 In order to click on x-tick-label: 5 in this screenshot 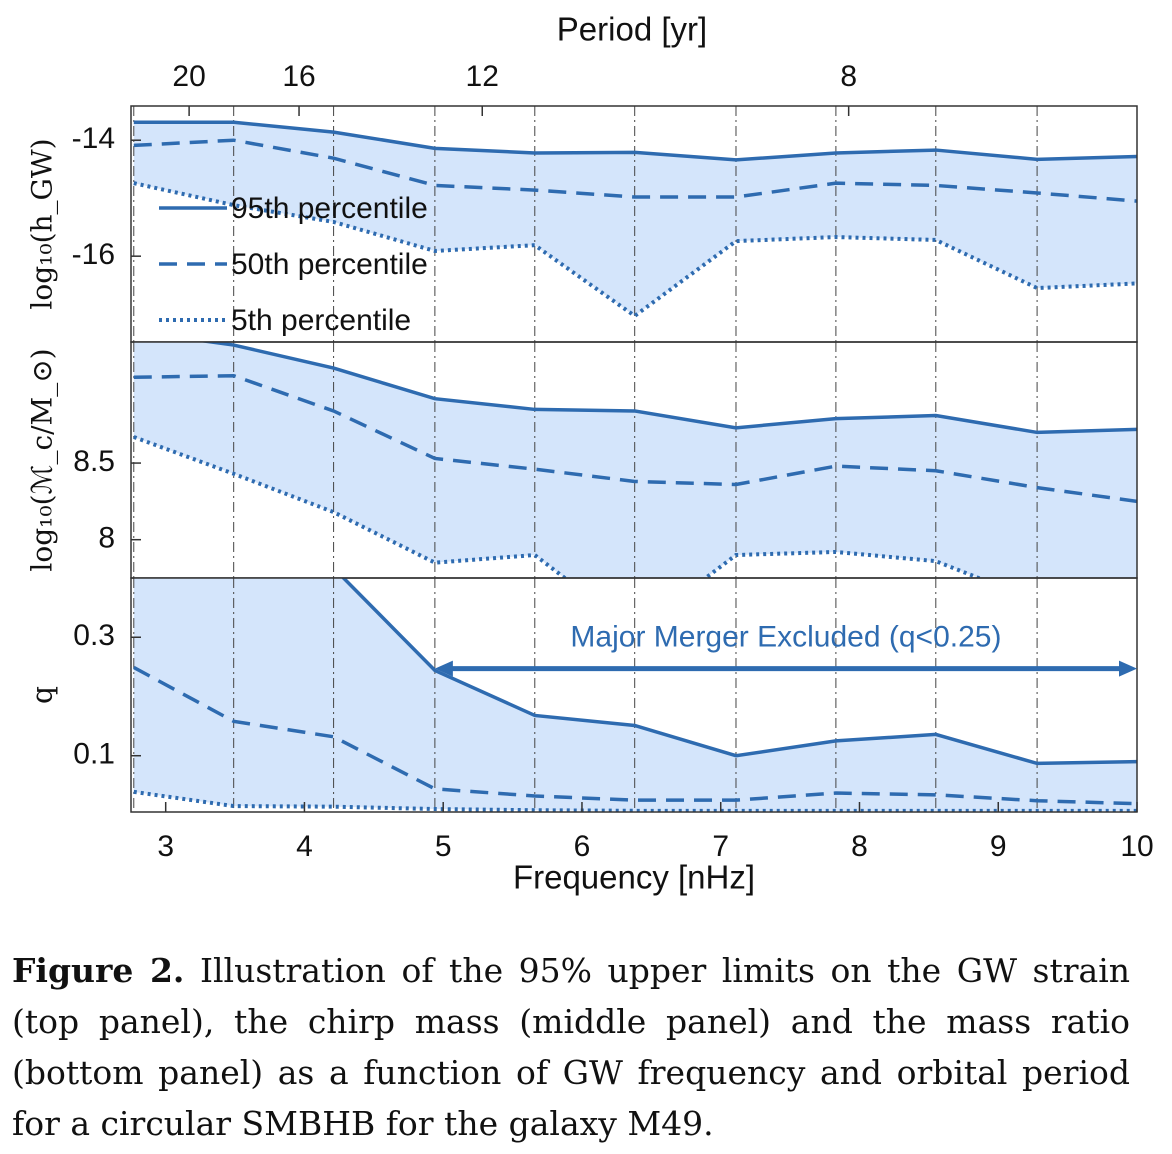, I will do `click(443, 846)`.